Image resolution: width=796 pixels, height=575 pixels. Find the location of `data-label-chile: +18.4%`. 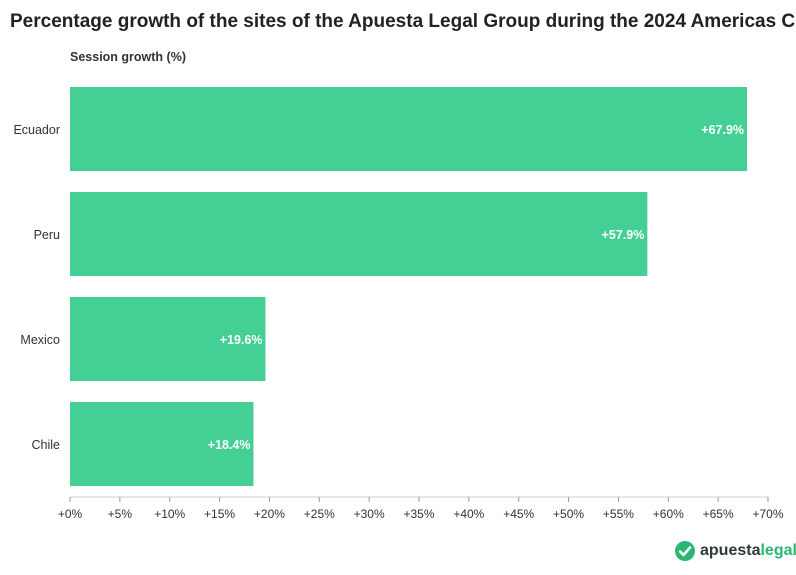

data-label-chile: +18.4% is located at coordinates (229, 445).